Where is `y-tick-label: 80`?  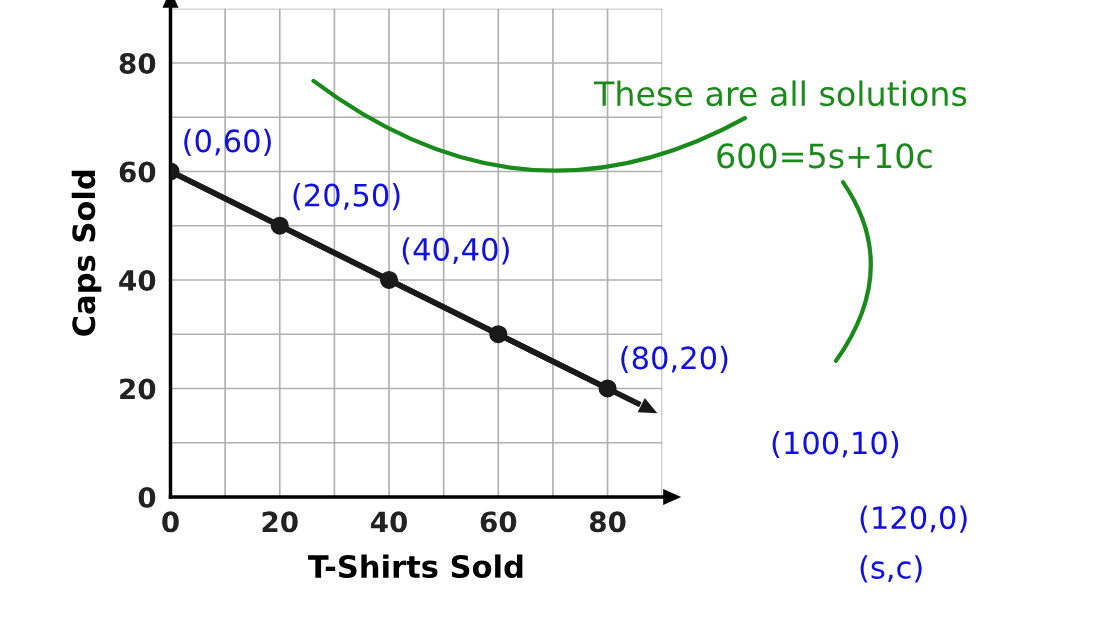
y-tick-label: 80 is located at coordinates (137, 63).